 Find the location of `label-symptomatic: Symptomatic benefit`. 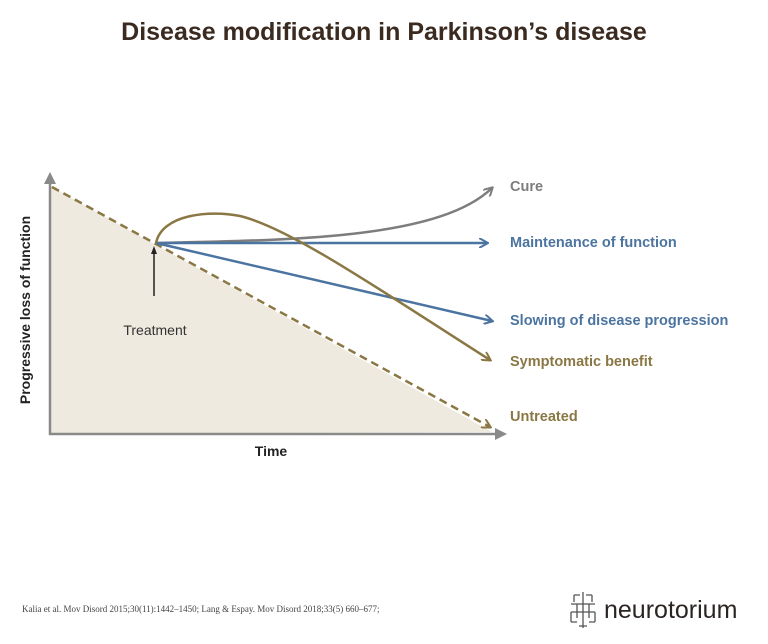

label-symptomatic: Symptomatic benefit is located at coordinates (581, 362).